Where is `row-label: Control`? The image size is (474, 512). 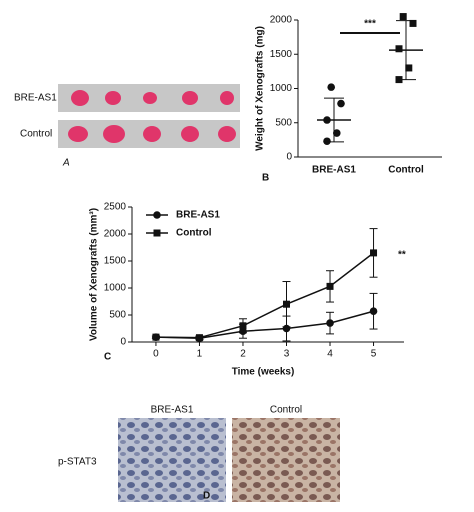 row-label: Control is located at coordinates (36, 134).